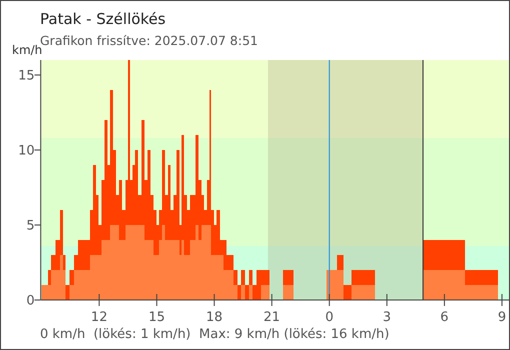 Image resolution: width=510 pixels, height=350 pixels. Describe the element at coordinates (215, 334) in the screenshot. I see `text: 0 km/h (lökés: 1 km/h) Max: 9 km/h (lökés: 16 km/h)` at that location.